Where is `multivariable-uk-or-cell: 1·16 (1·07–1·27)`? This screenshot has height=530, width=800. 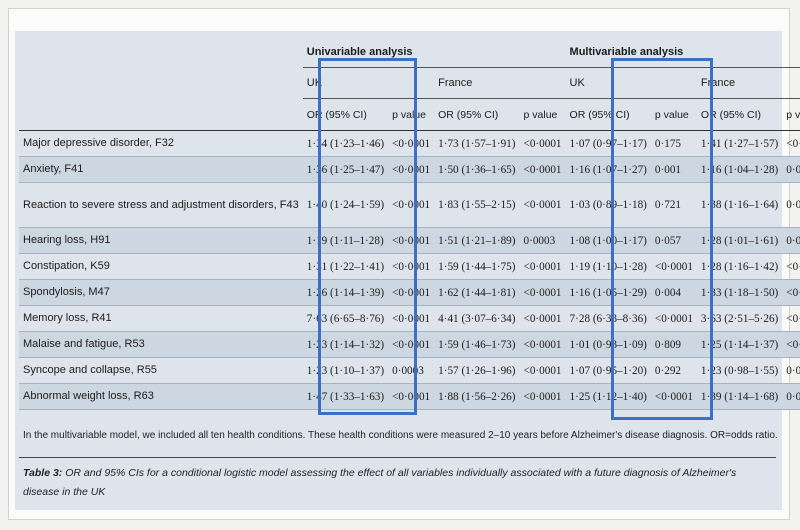
multivariable-uk-or-cell: 1·16 (1·07–1·27) is located at coordinates (608, 169).